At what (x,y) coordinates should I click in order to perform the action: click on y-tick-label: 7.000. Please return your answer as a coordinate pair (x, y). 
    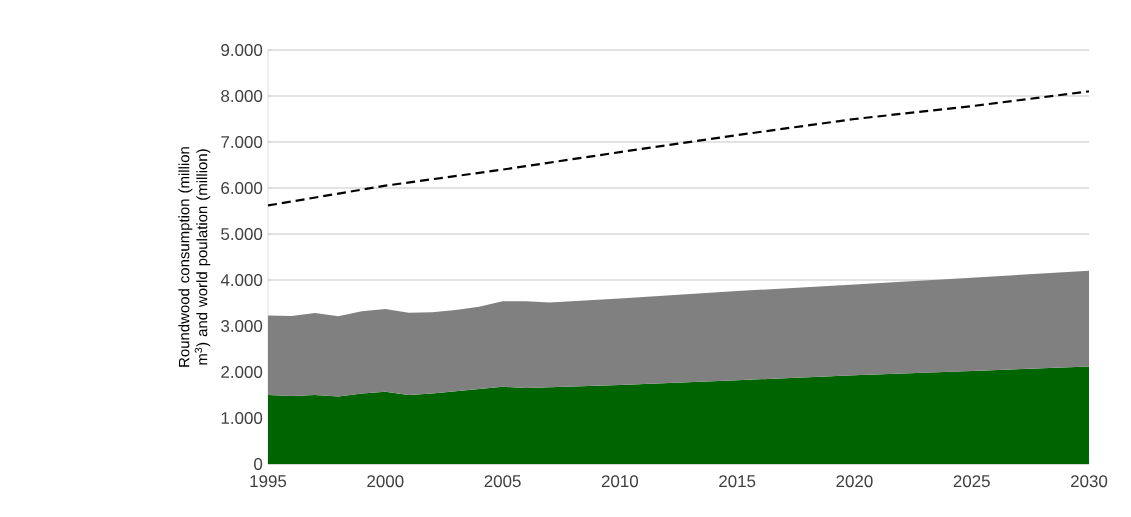
    Looking at the image, I should click on (242, 142).